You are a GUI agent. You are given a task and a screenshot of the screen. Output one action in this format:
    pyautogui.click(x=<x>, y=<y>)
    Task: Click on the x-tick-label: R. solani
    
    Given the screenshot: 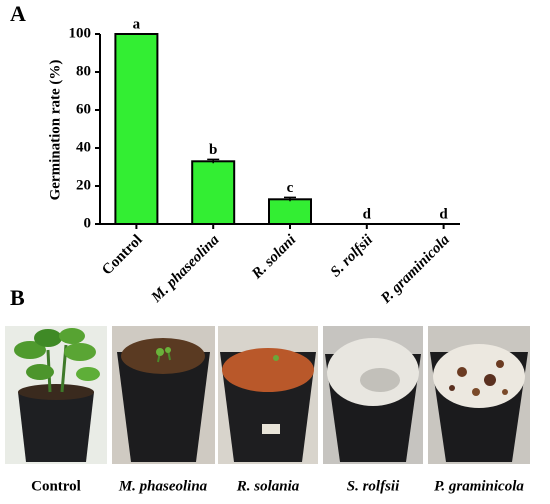 What is the action you would take?
    pyautogui.click(x=274, y=257)
    